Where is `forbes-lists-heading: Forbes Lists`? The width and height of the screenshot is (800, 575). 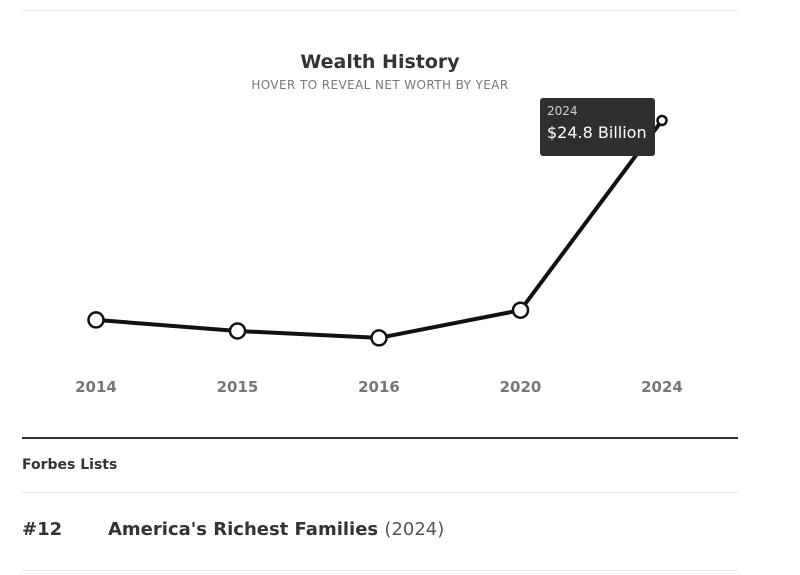
forbes-lists-heading: Forbes Lists is located at coordinates (70, 465).